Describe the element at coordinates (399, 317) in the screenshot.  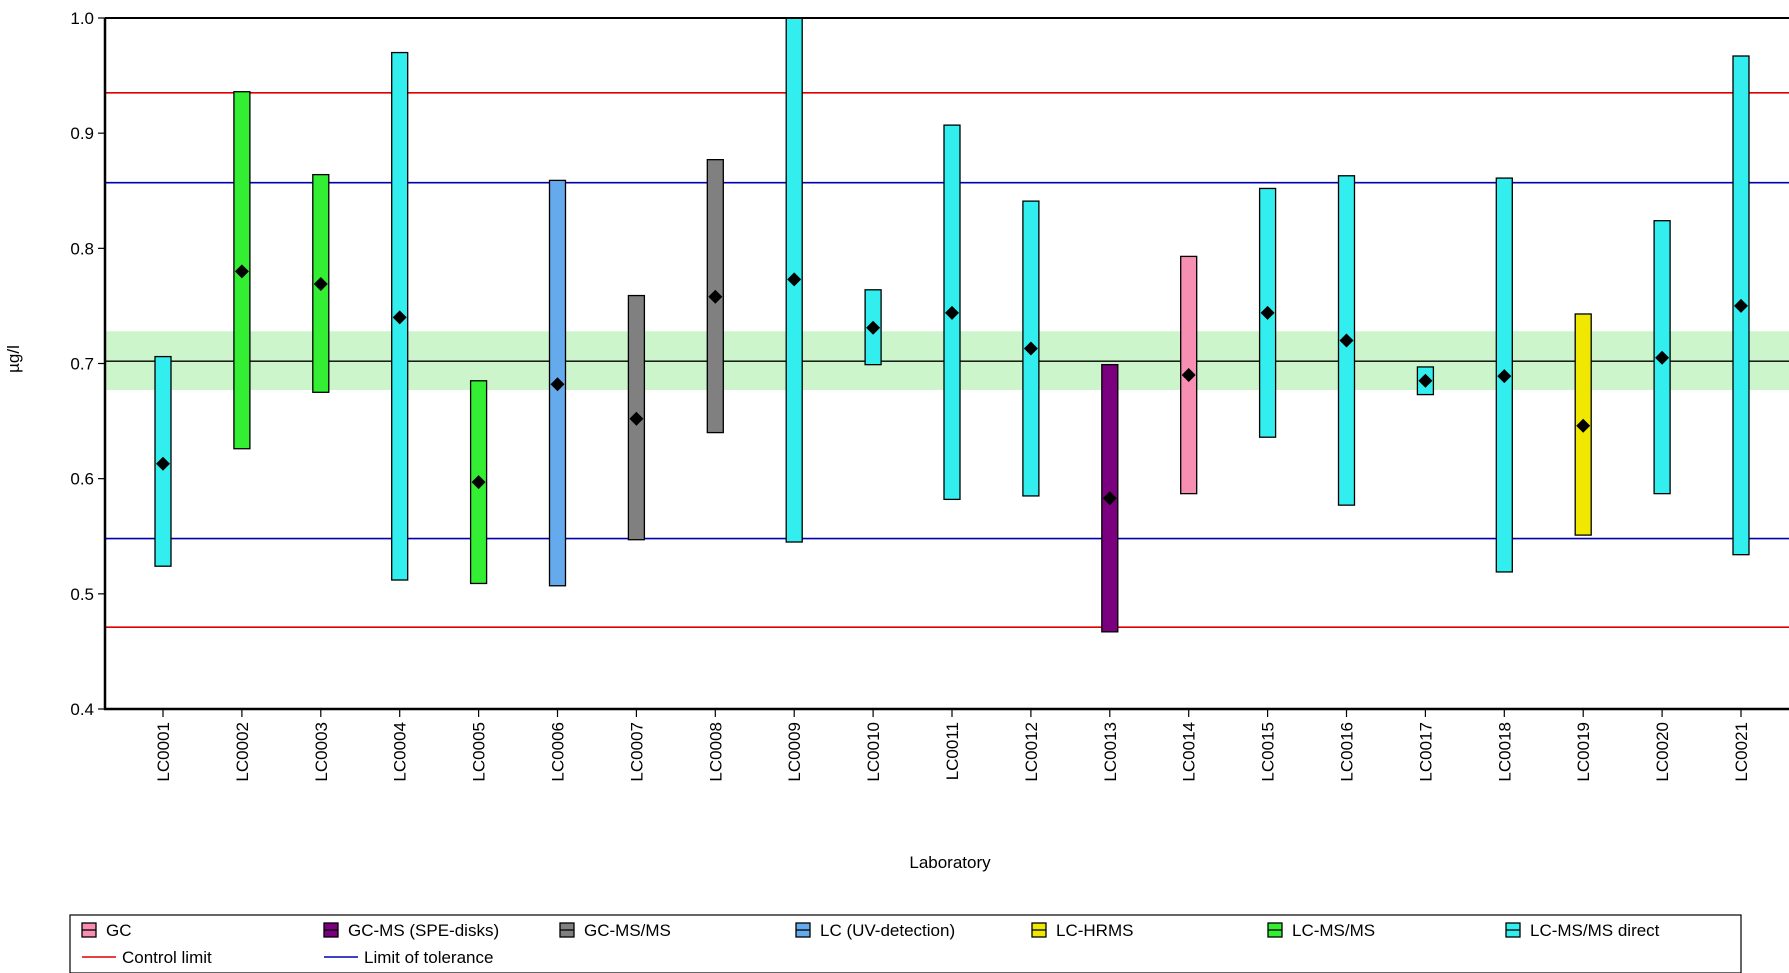
I see `point-lc0004` at that location.